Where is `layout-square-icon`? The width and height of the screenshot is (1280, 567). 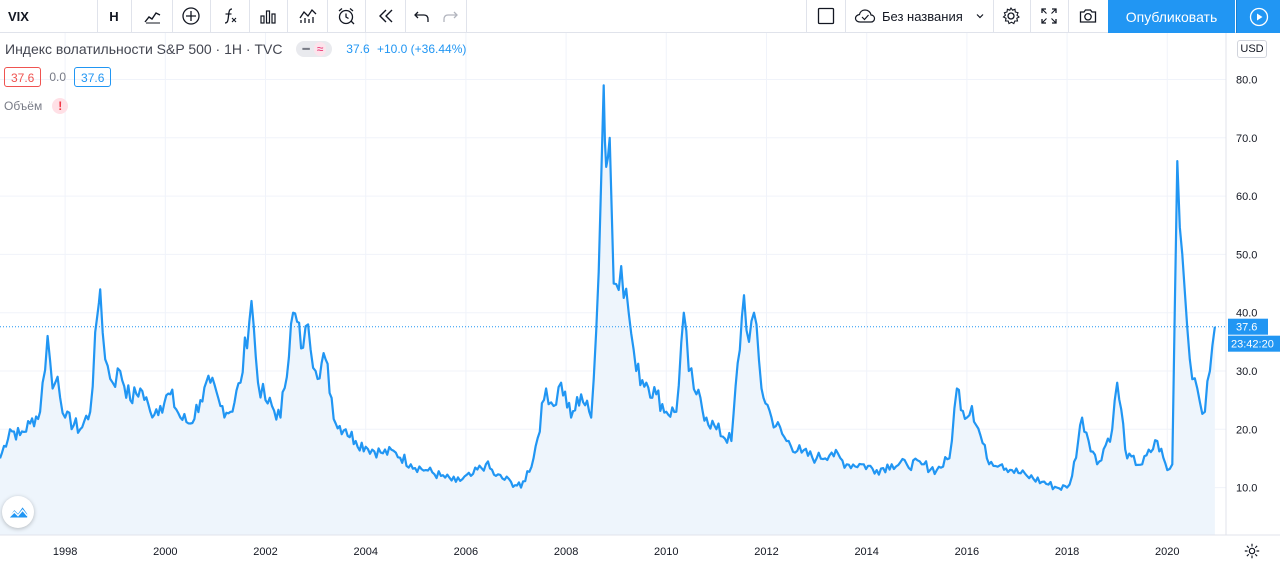 layout-square-icon is located at coordinates (826, 16).